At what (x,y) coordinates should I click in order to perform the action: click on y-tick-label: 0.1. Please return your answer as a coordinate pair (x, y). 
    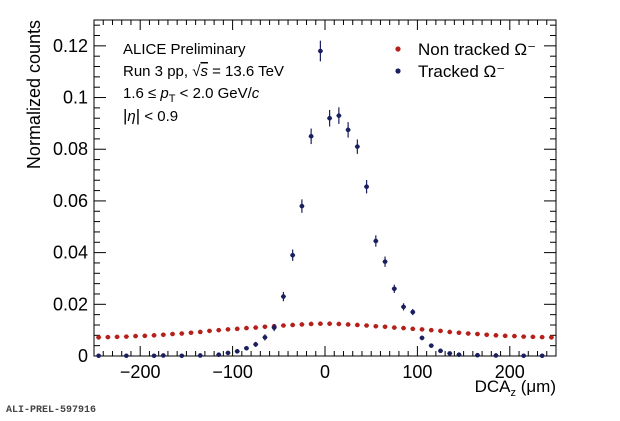
    Looking at the image, I should click on (75, 98).